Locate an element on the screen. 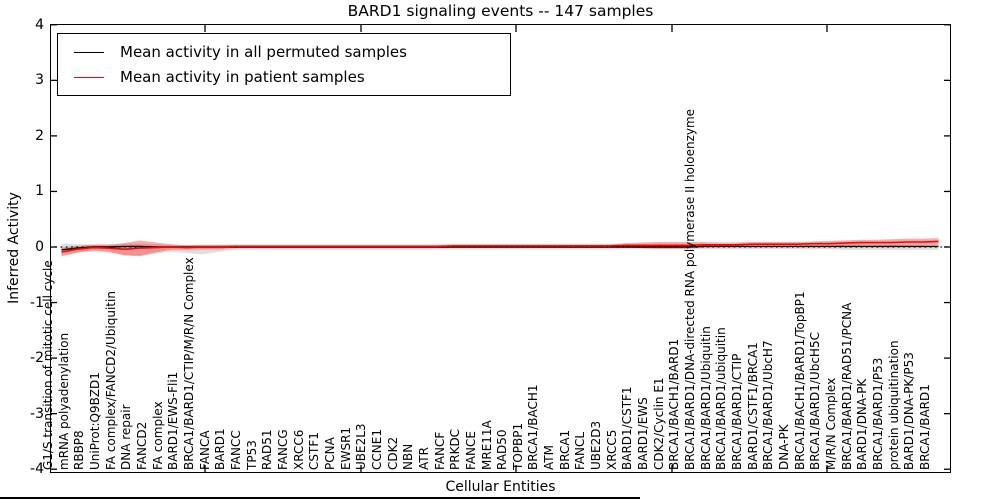  chart-title: BARD1 signaling events -- 147 samples is located at coordinates (500, 11).